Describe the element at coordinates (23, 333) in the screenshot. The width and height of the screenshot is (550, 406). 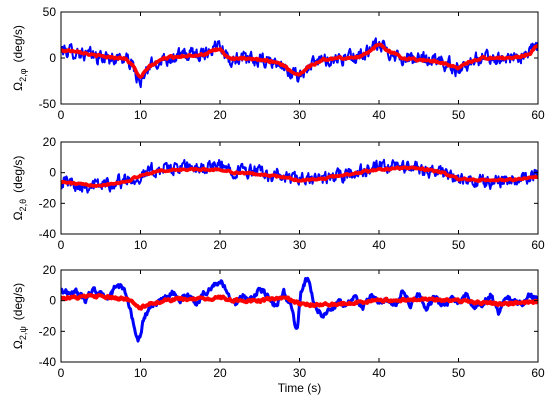
I see `y-label-subscript: 2,ψ` at that location.